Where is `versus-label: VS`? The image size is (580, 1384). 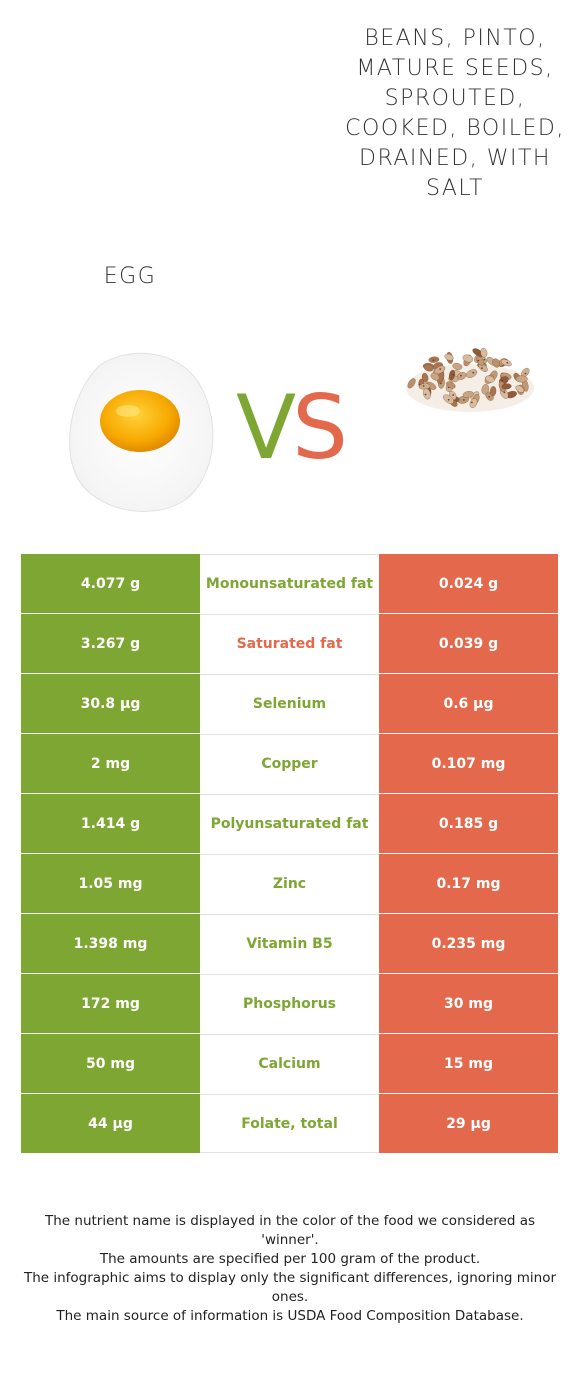 versus-label: VS is located at coordinates (290, 428).